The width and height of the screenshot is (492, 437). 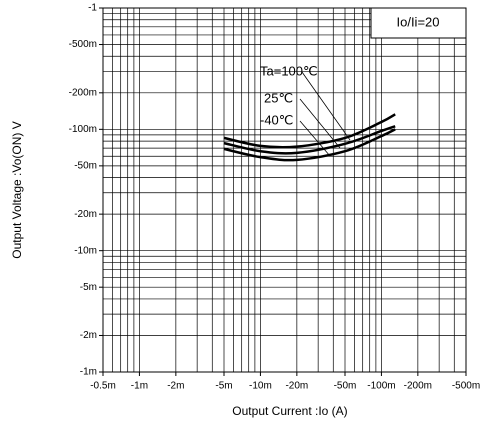 What do you see at coordinates (88, 372) in the screenshot?
I see `y-tick-label: -1m` at bounding box center [88, 372].